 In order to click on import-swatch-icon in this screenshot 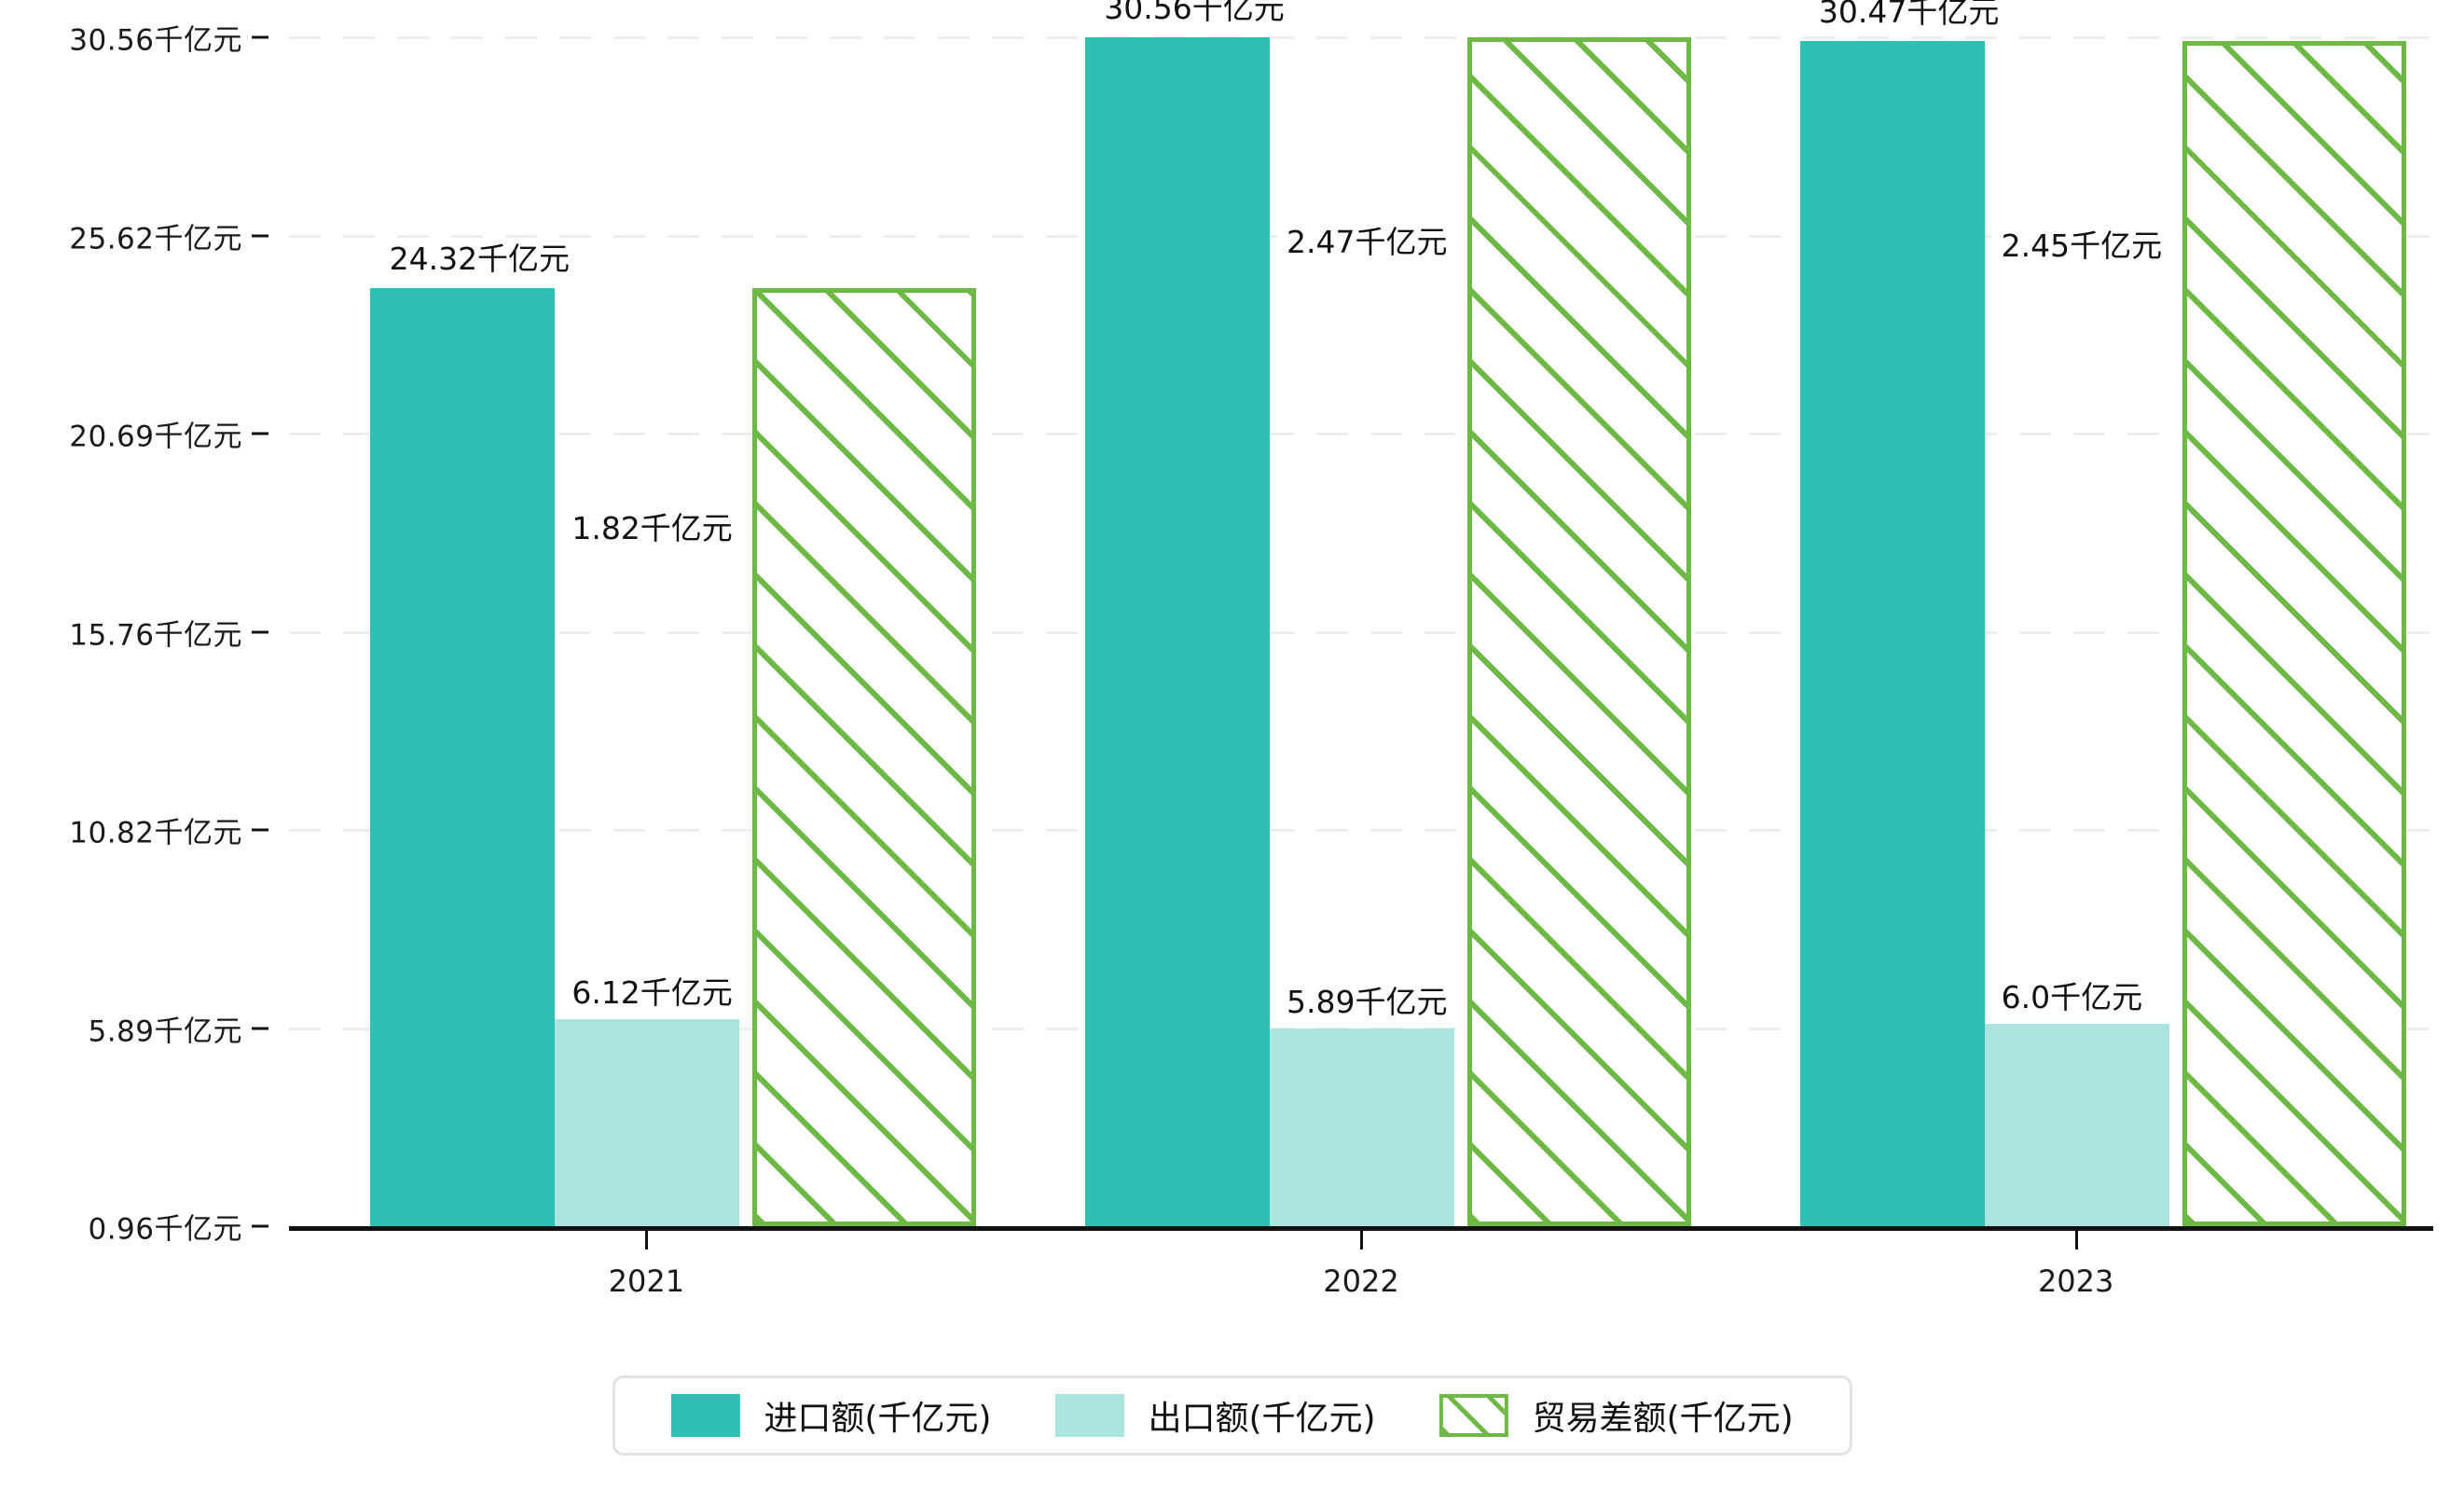, I will do `click(705, 1415)`.